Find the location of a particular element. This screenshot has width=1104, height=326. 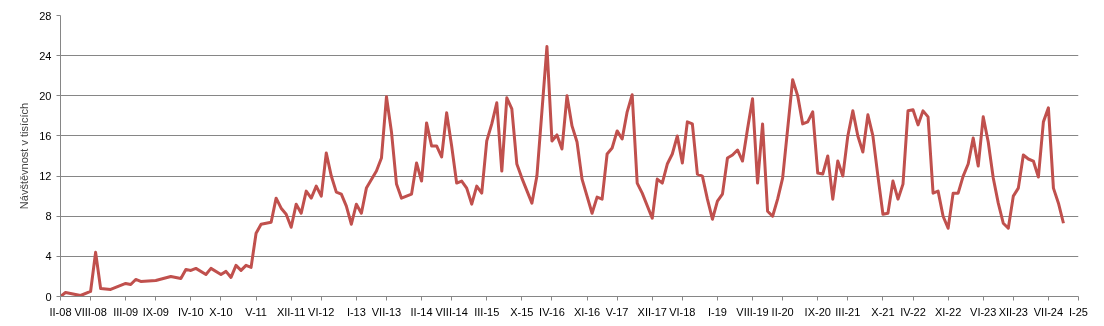

x-tick-label: VII-13 is located at coordinates (386, 311).